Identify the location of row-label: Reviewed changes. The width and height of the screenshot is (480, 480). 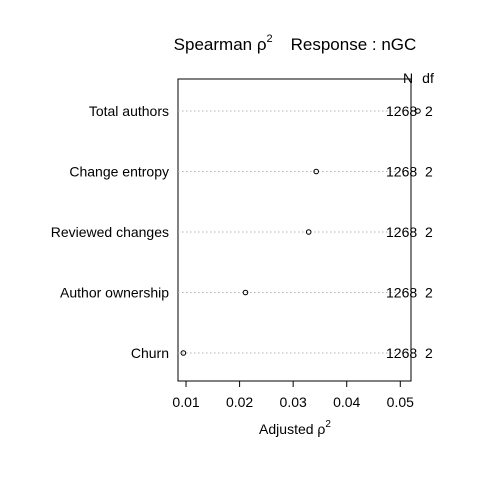
(110, 232).